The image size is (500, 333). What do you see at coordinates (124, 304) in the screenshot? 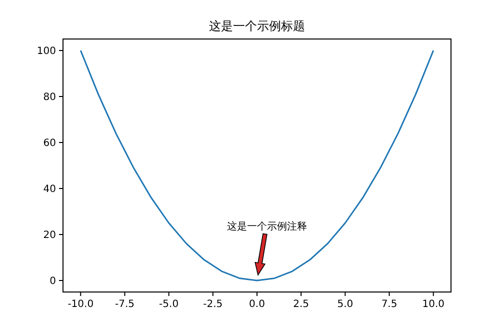
I see `x-tick-label: -7.5` at bounding box center [124, 304].